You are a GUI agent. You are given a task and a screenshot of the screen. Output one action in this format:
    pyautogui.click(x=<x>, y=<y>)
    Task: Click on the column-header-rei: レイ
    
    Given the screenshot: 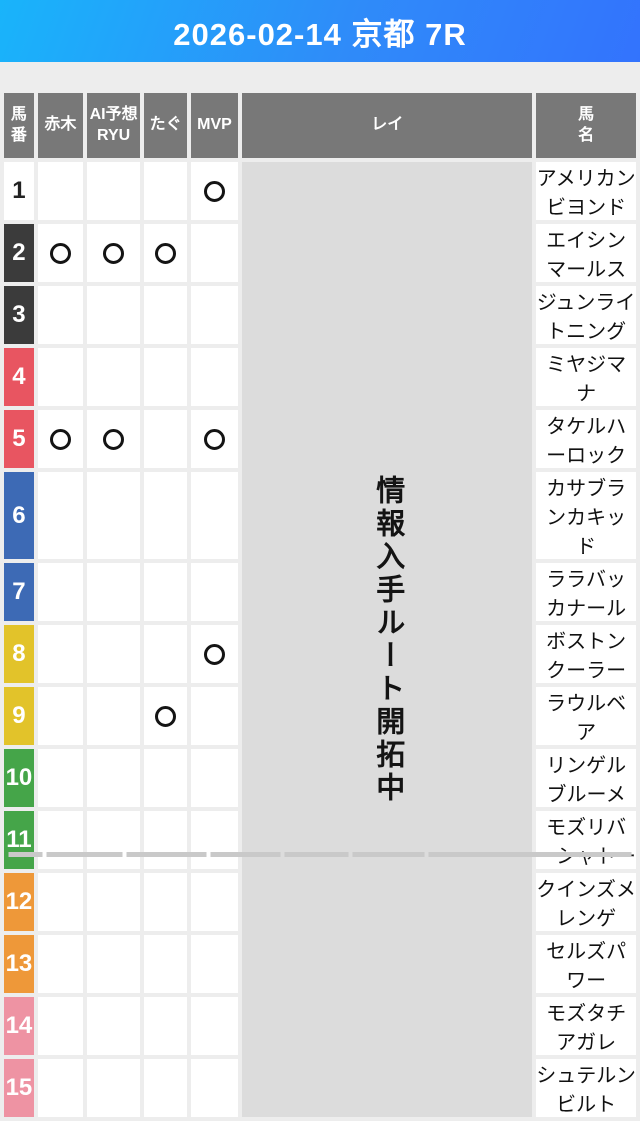 What is the action you would take?
    pyautogui.click(x=387, y=125)
    